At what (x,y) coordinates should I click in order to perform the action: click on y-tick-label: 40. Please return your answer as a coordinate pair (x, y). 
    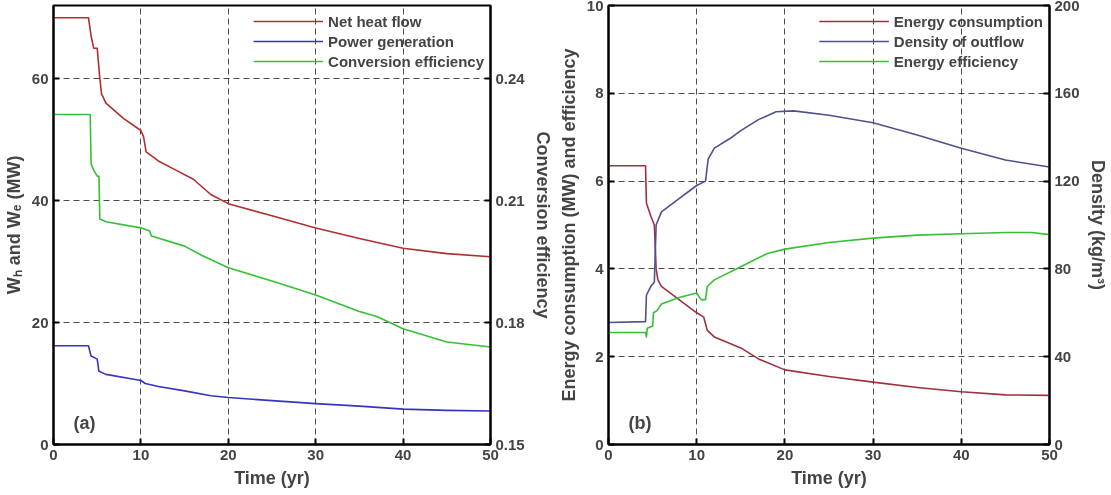
    Looking at the image, I should click on (40, 200).